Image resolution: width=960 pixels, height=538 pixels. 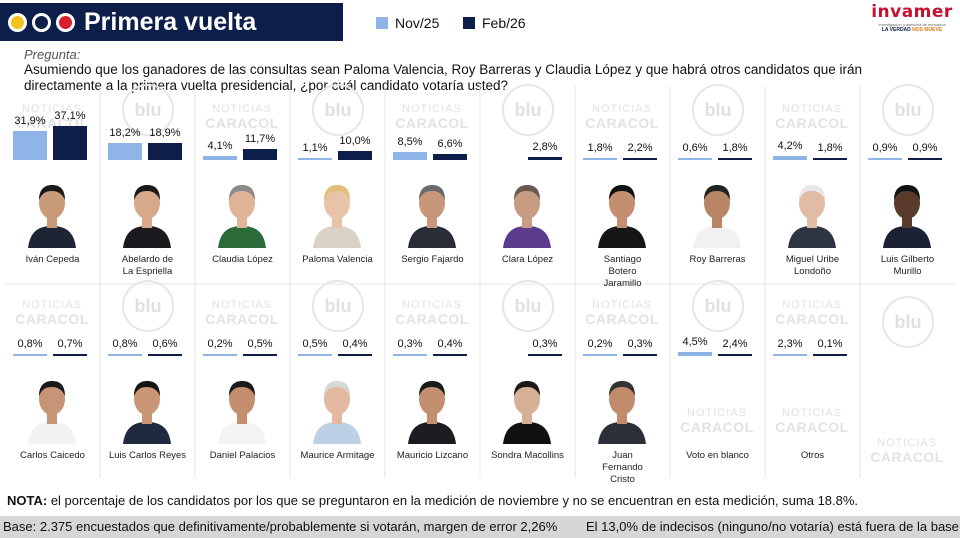 What do you see at coordinates (242, 455) in the screenshot?
I see `candidate-name: Daniel Palacios` at bounding box center [242, 455].